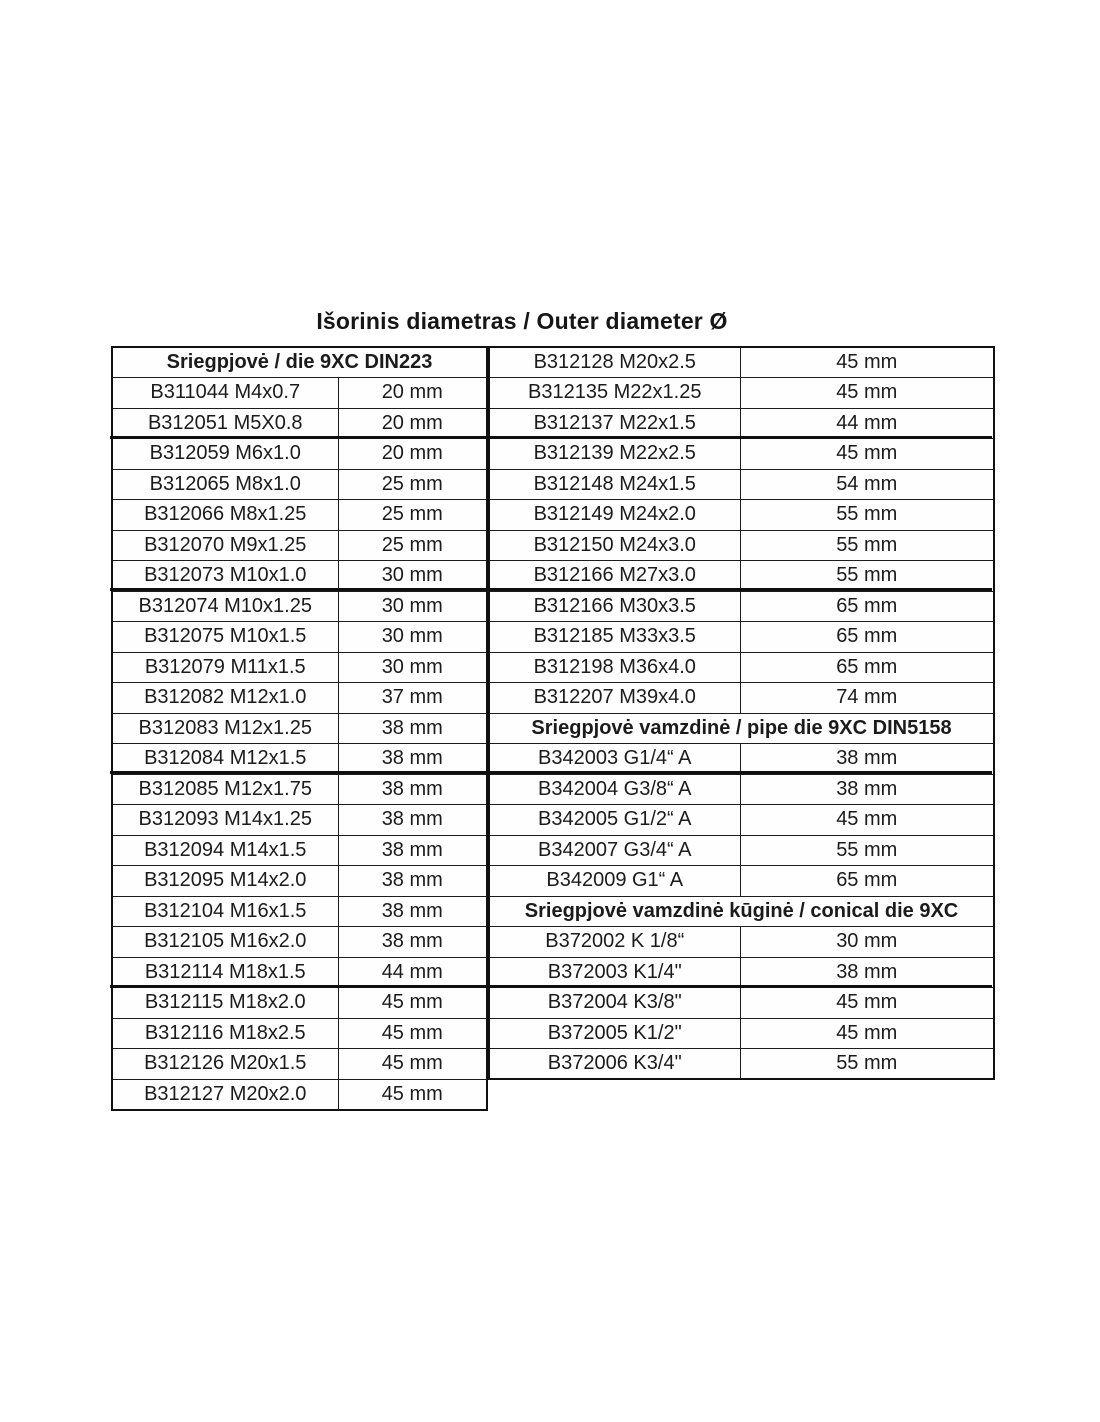 This screenshot has width=1100, height=1422. I want to click on product-code-cell: B312079 M11x1.5, so click(225, 667).